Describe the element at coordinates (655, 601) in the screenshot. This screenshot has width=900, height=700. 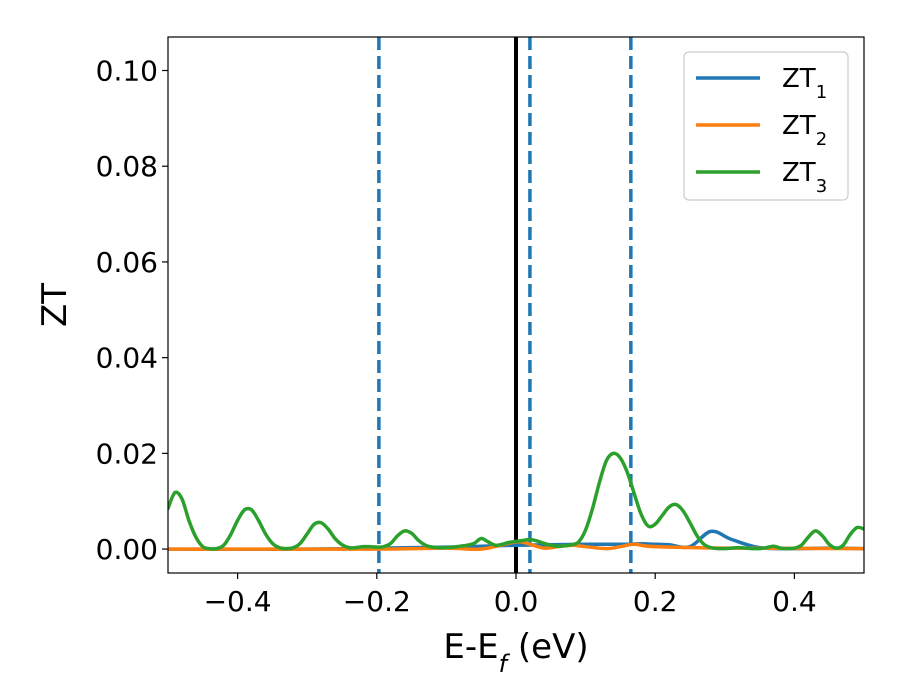
I see `x-tick-label: 0.2` at that location.